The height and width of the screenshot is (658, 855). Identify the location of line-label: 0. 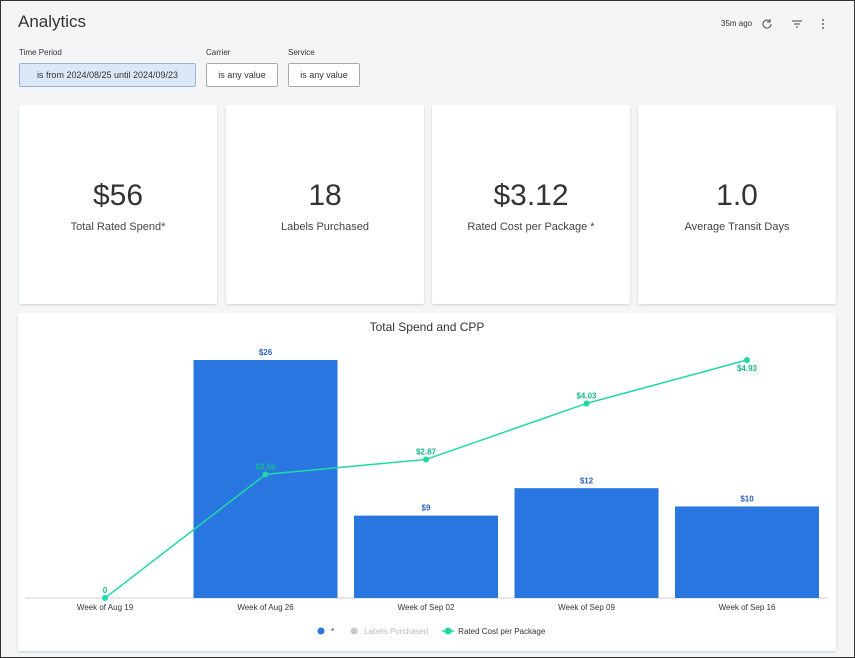
(105, 590).